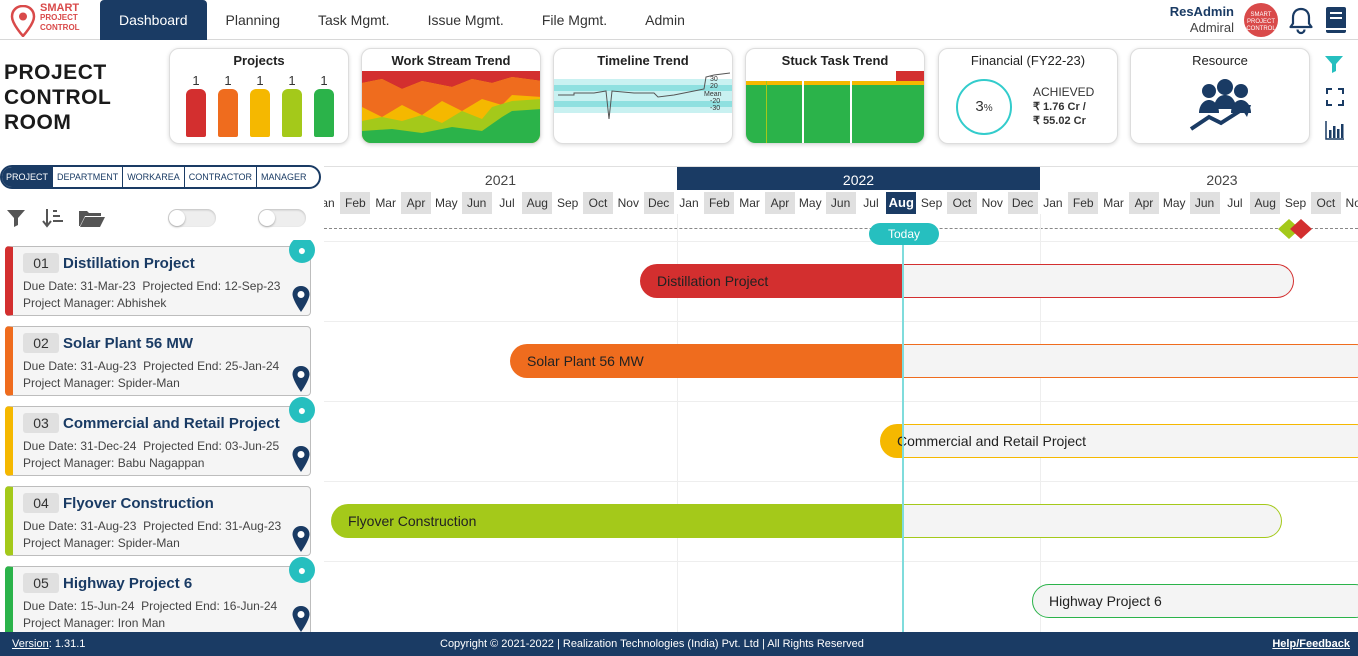 The height and width of the screenshot is (656, 1358). I want to click on timeline-trend-title: Timeline Trend, so click(643, 60).